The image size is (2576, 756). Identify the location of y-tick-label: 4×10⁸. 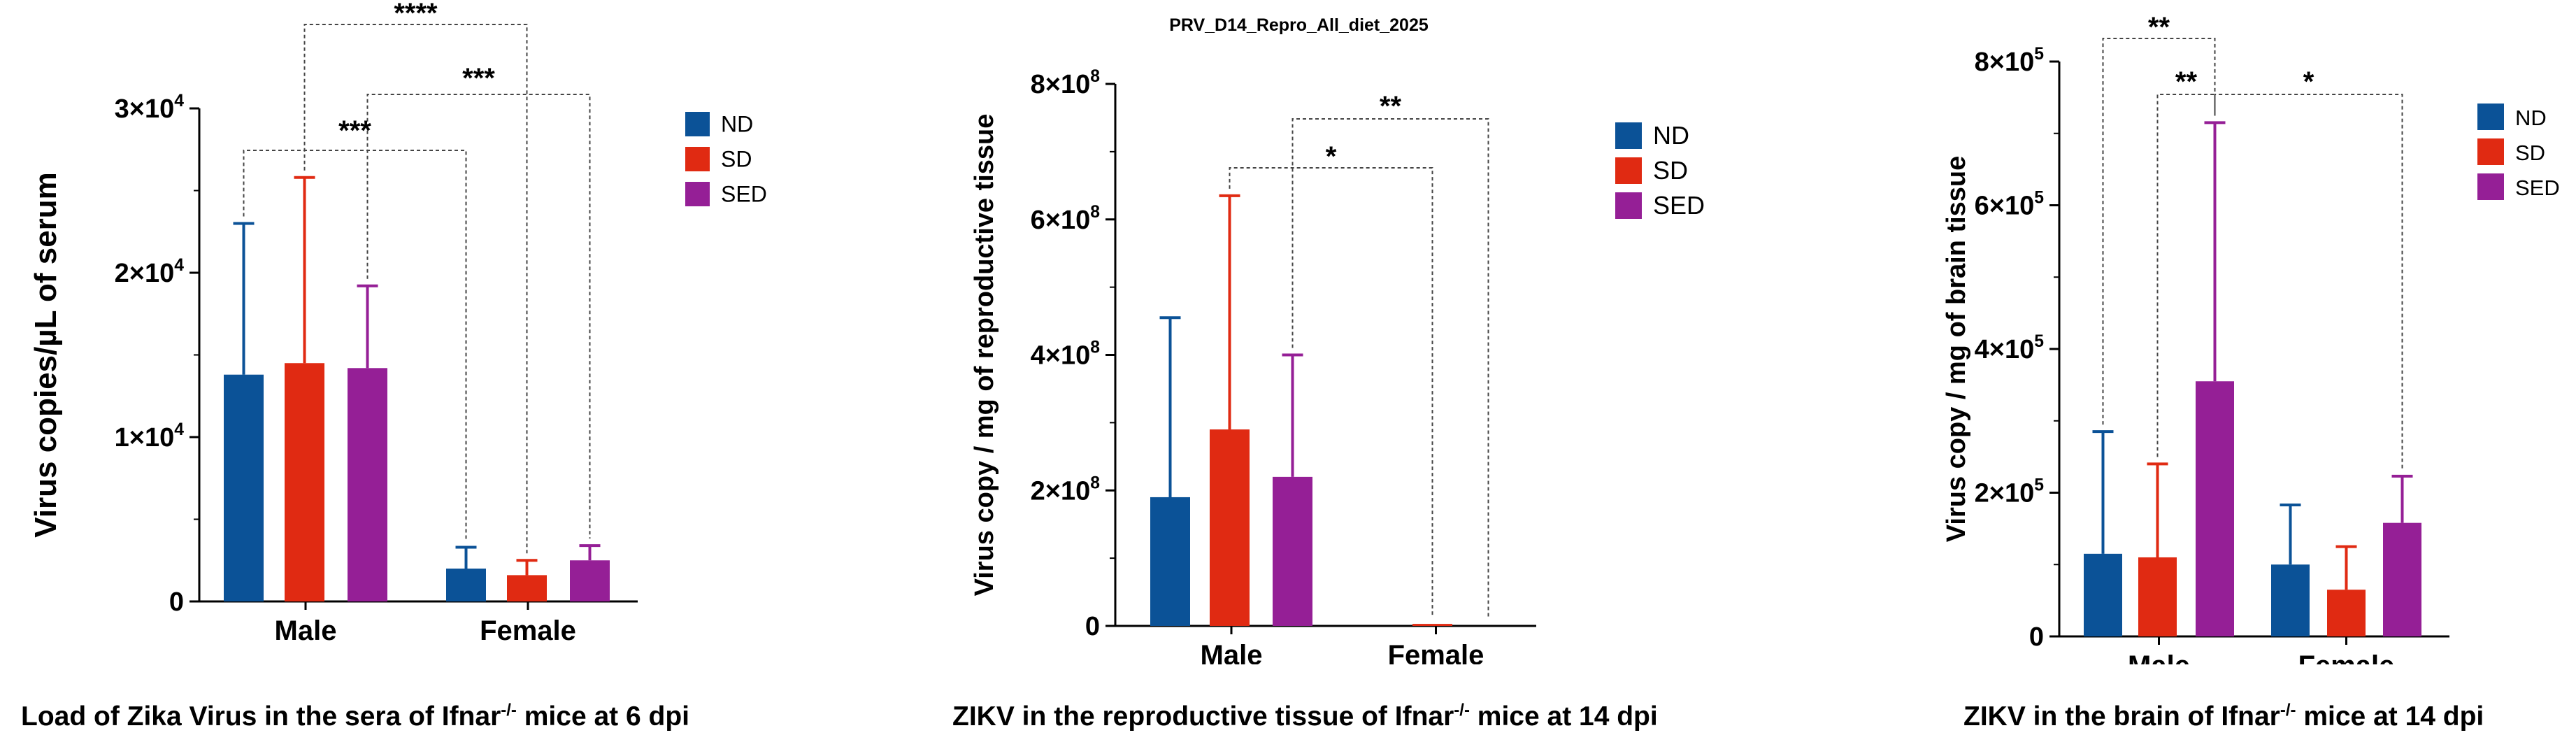
(1065, 354).